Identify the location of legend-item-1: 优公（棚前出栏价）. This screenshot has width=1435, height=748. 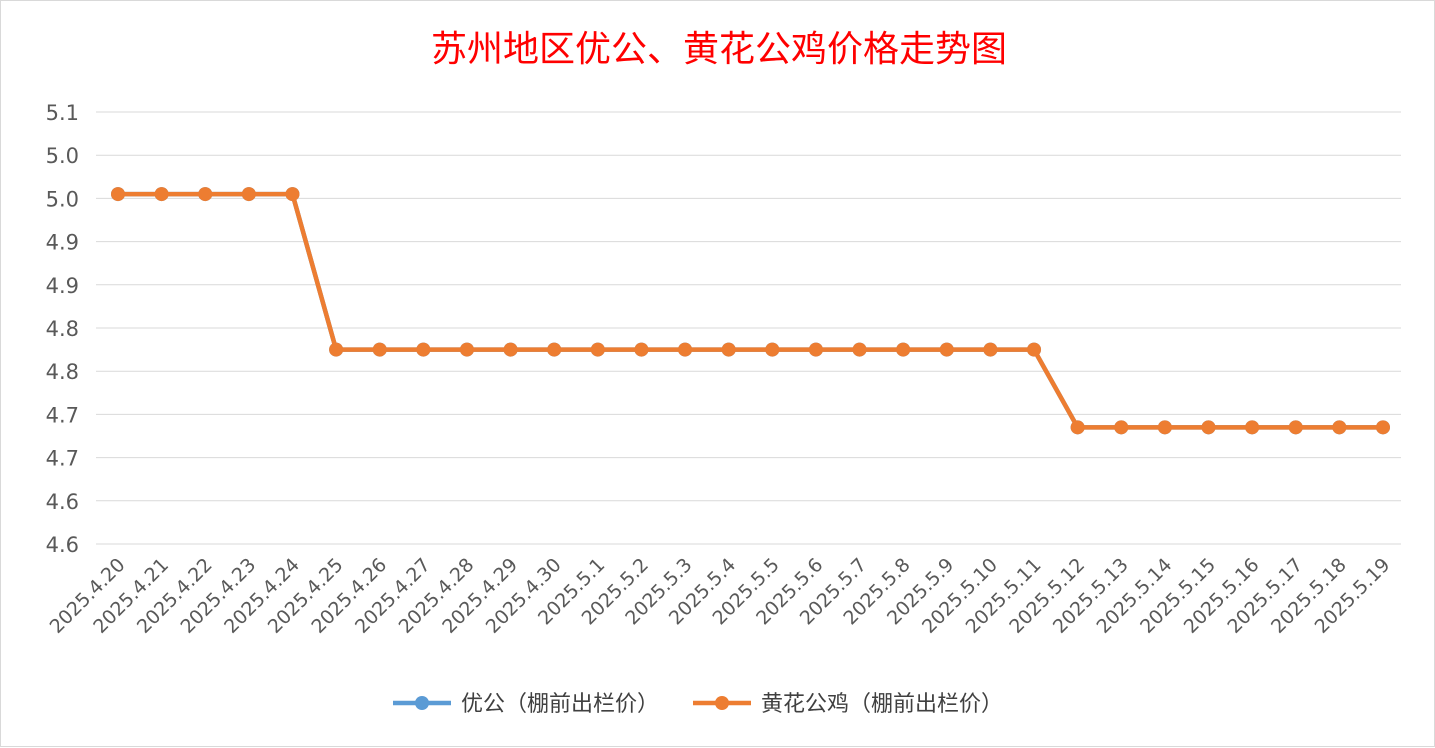
(526, 704).